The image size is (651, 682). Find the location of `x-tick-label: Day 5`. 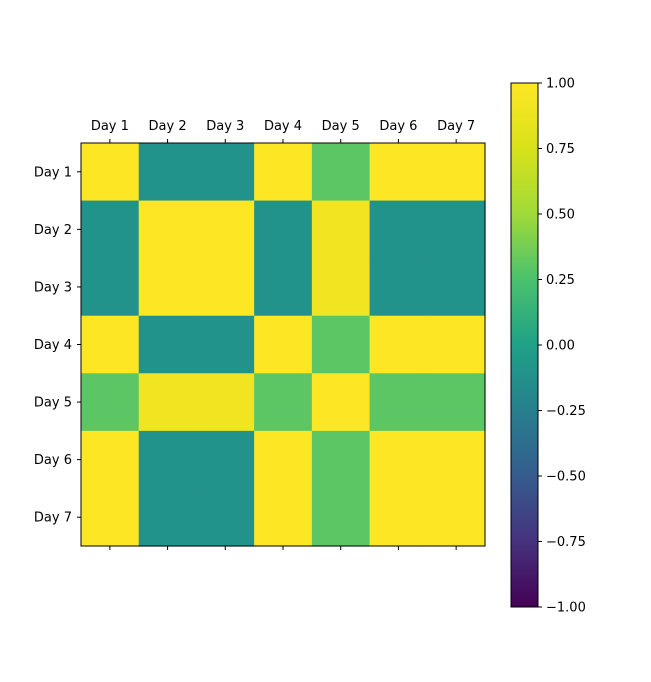

x-tick-label: Day 5 is located at coordinates (341, 126).